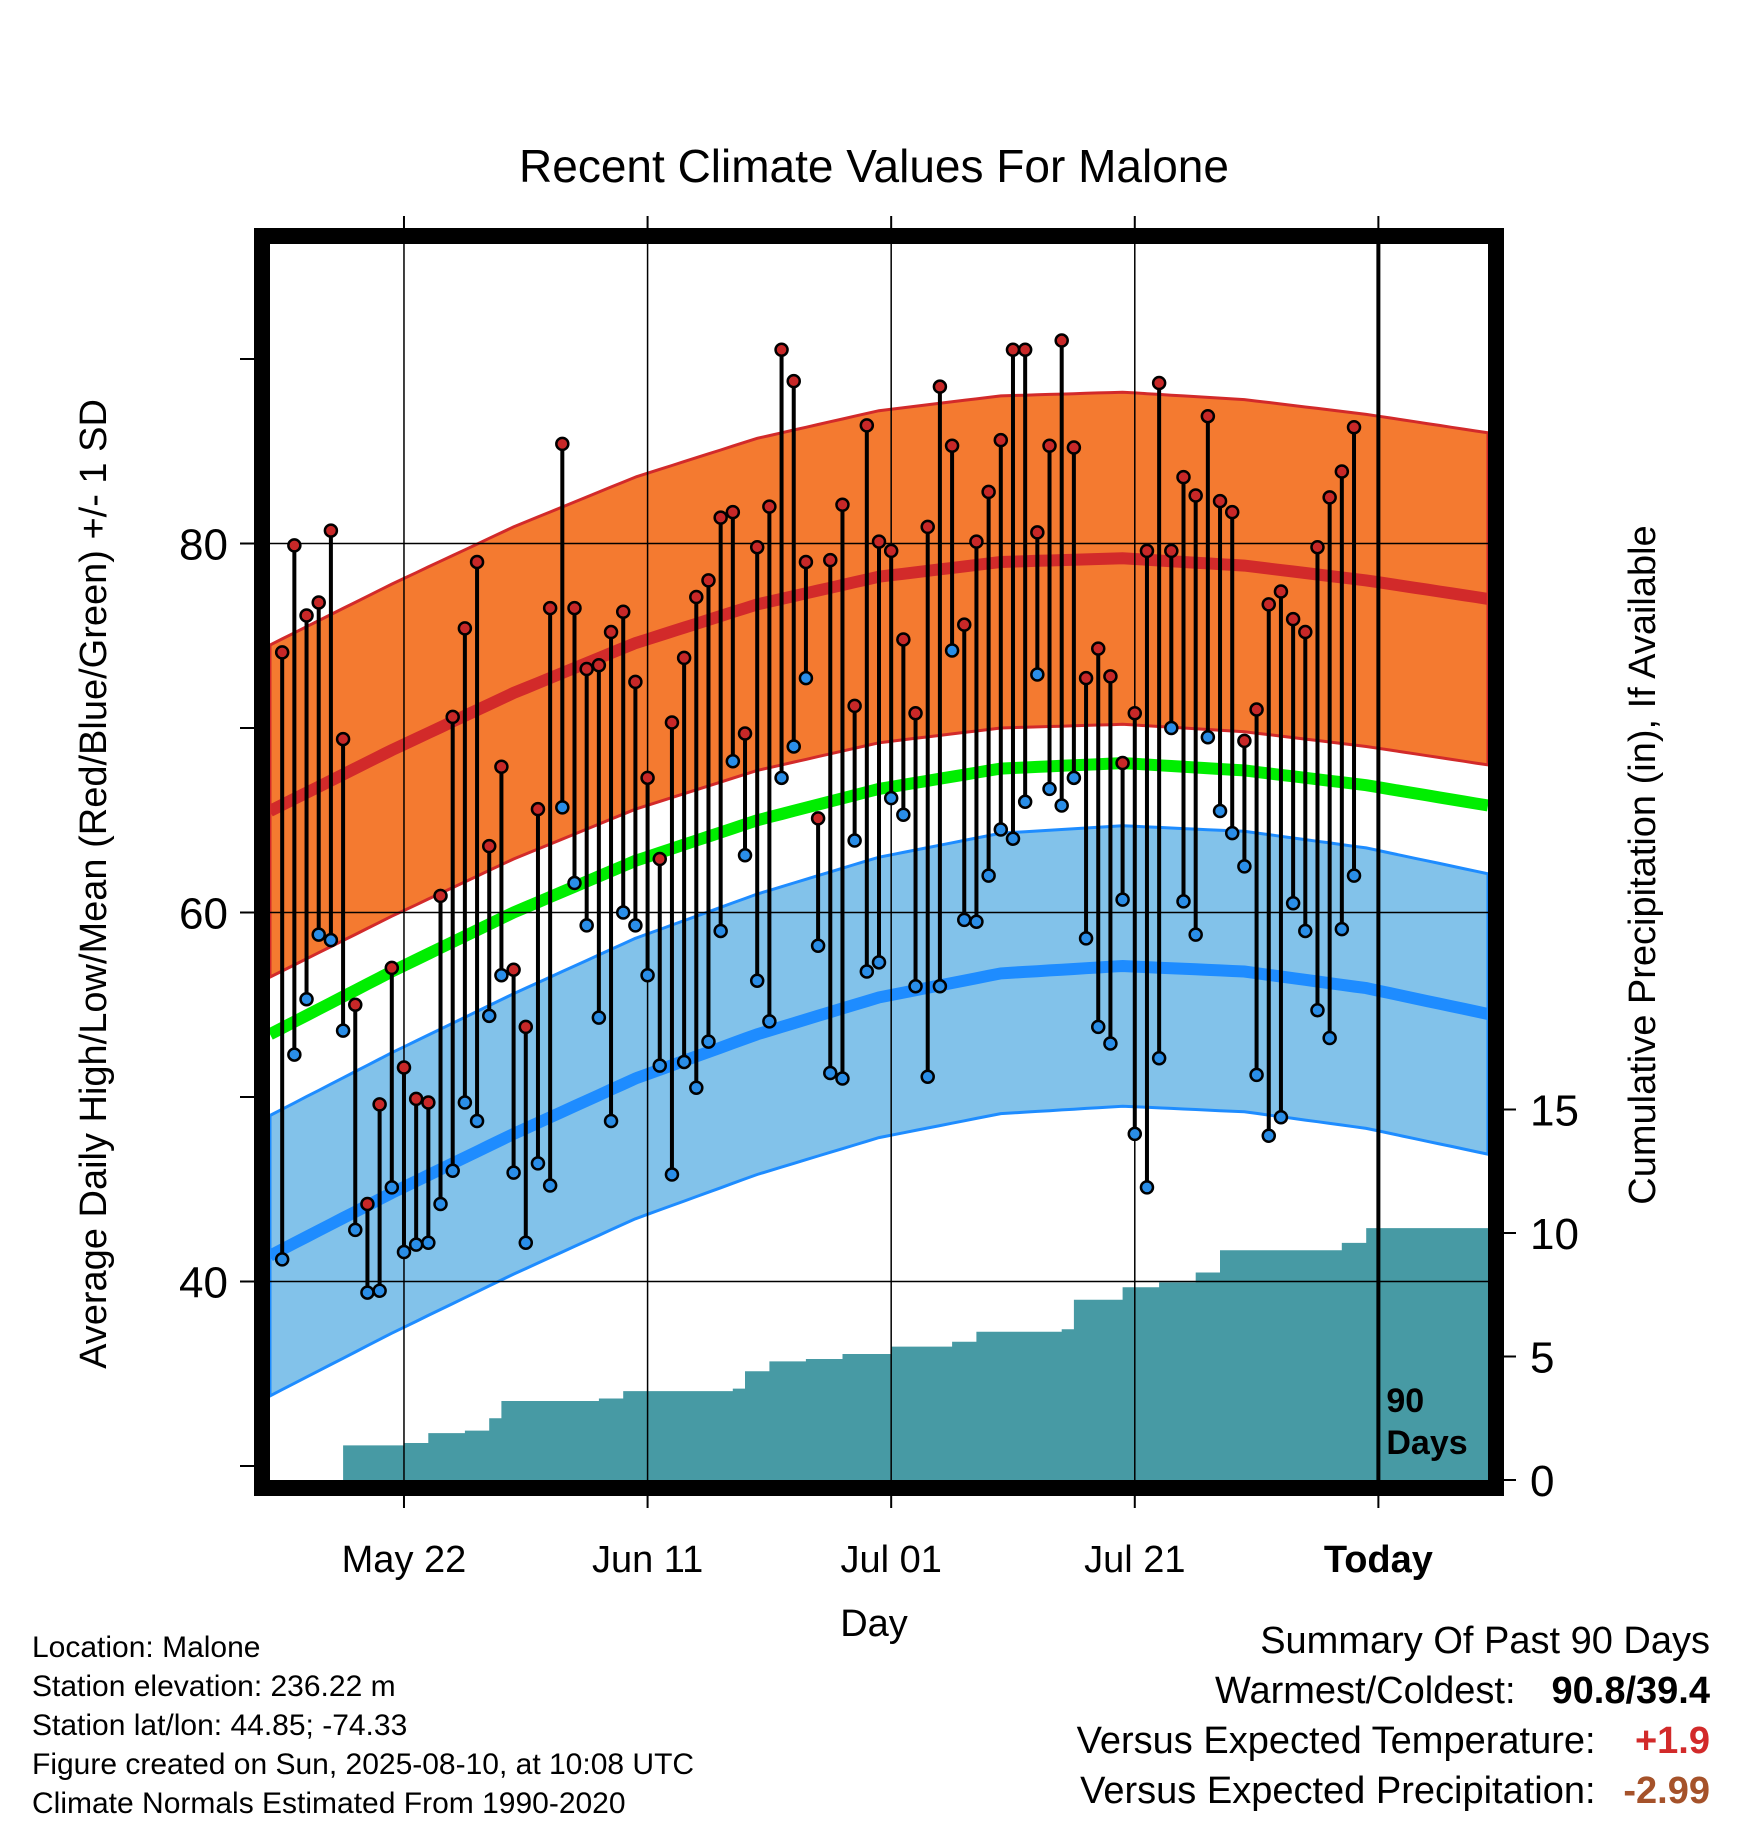 This screenshot has height=1828, width=1748. I want to click on x-tick-label: Today, so click(1378, 1560).